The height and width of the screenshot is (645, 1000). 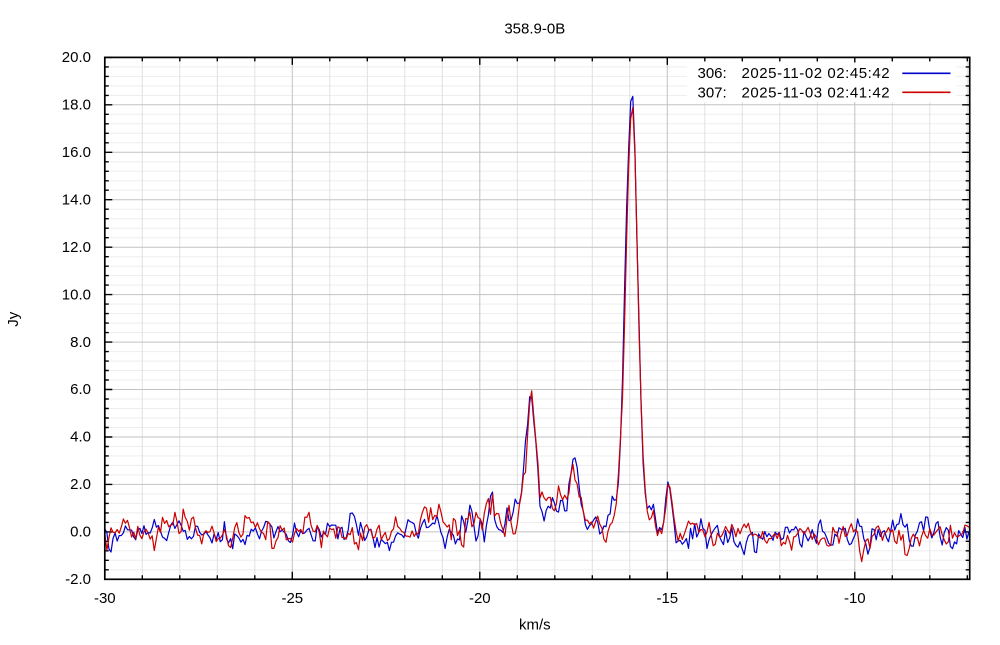 I want to click on svg-text: 2025-11-03 02:41:42, so click(x=816, y=92).